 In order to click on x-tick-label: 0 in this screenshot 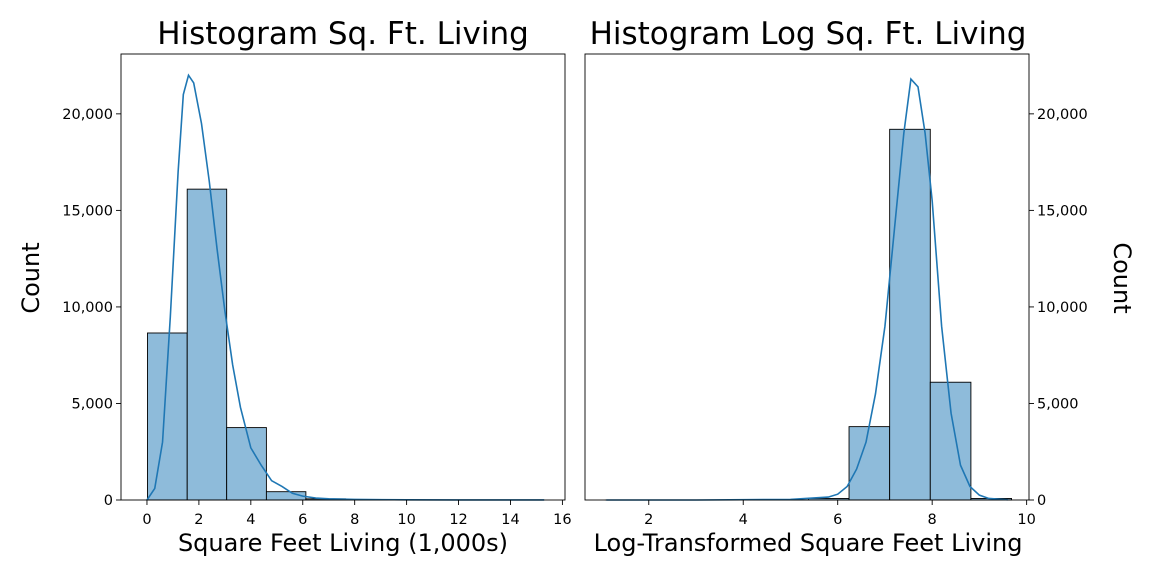, I will do `click(146, 520)`.